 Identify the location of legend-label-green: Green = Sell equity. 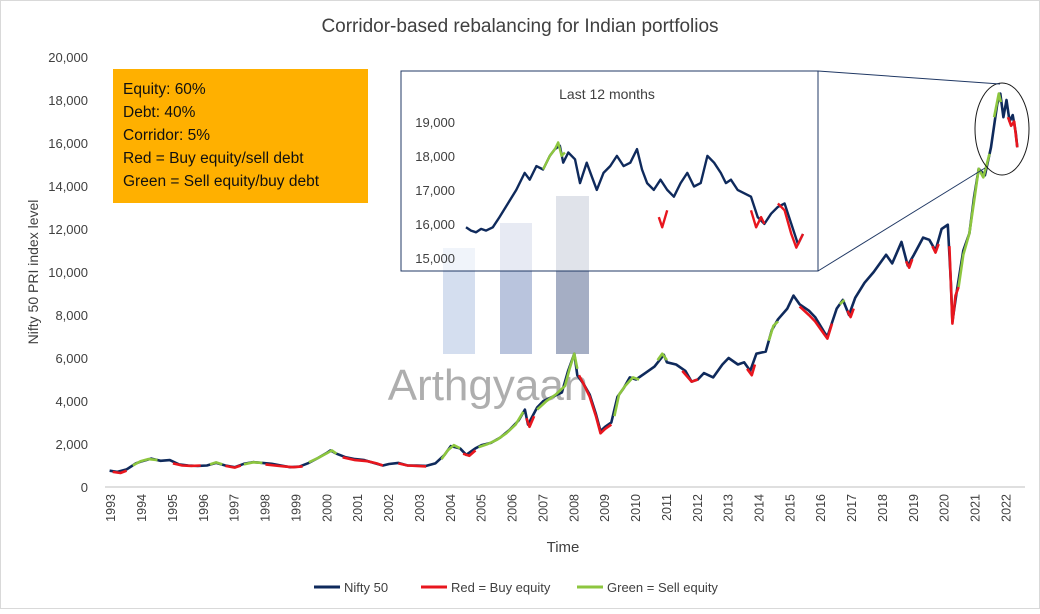
(662, 587).